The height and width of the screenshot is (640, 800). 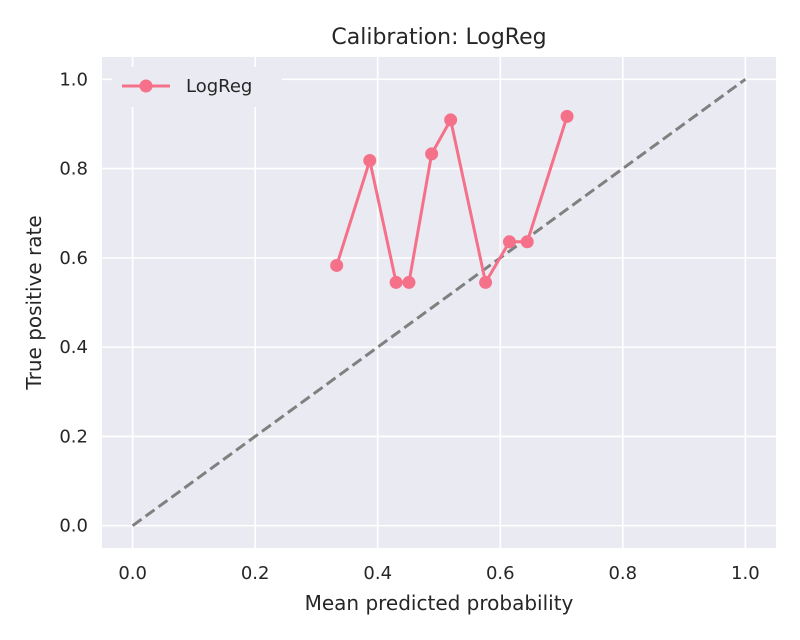 I want to click on x-tick-label: 0.2, so click(x=255, y=573).